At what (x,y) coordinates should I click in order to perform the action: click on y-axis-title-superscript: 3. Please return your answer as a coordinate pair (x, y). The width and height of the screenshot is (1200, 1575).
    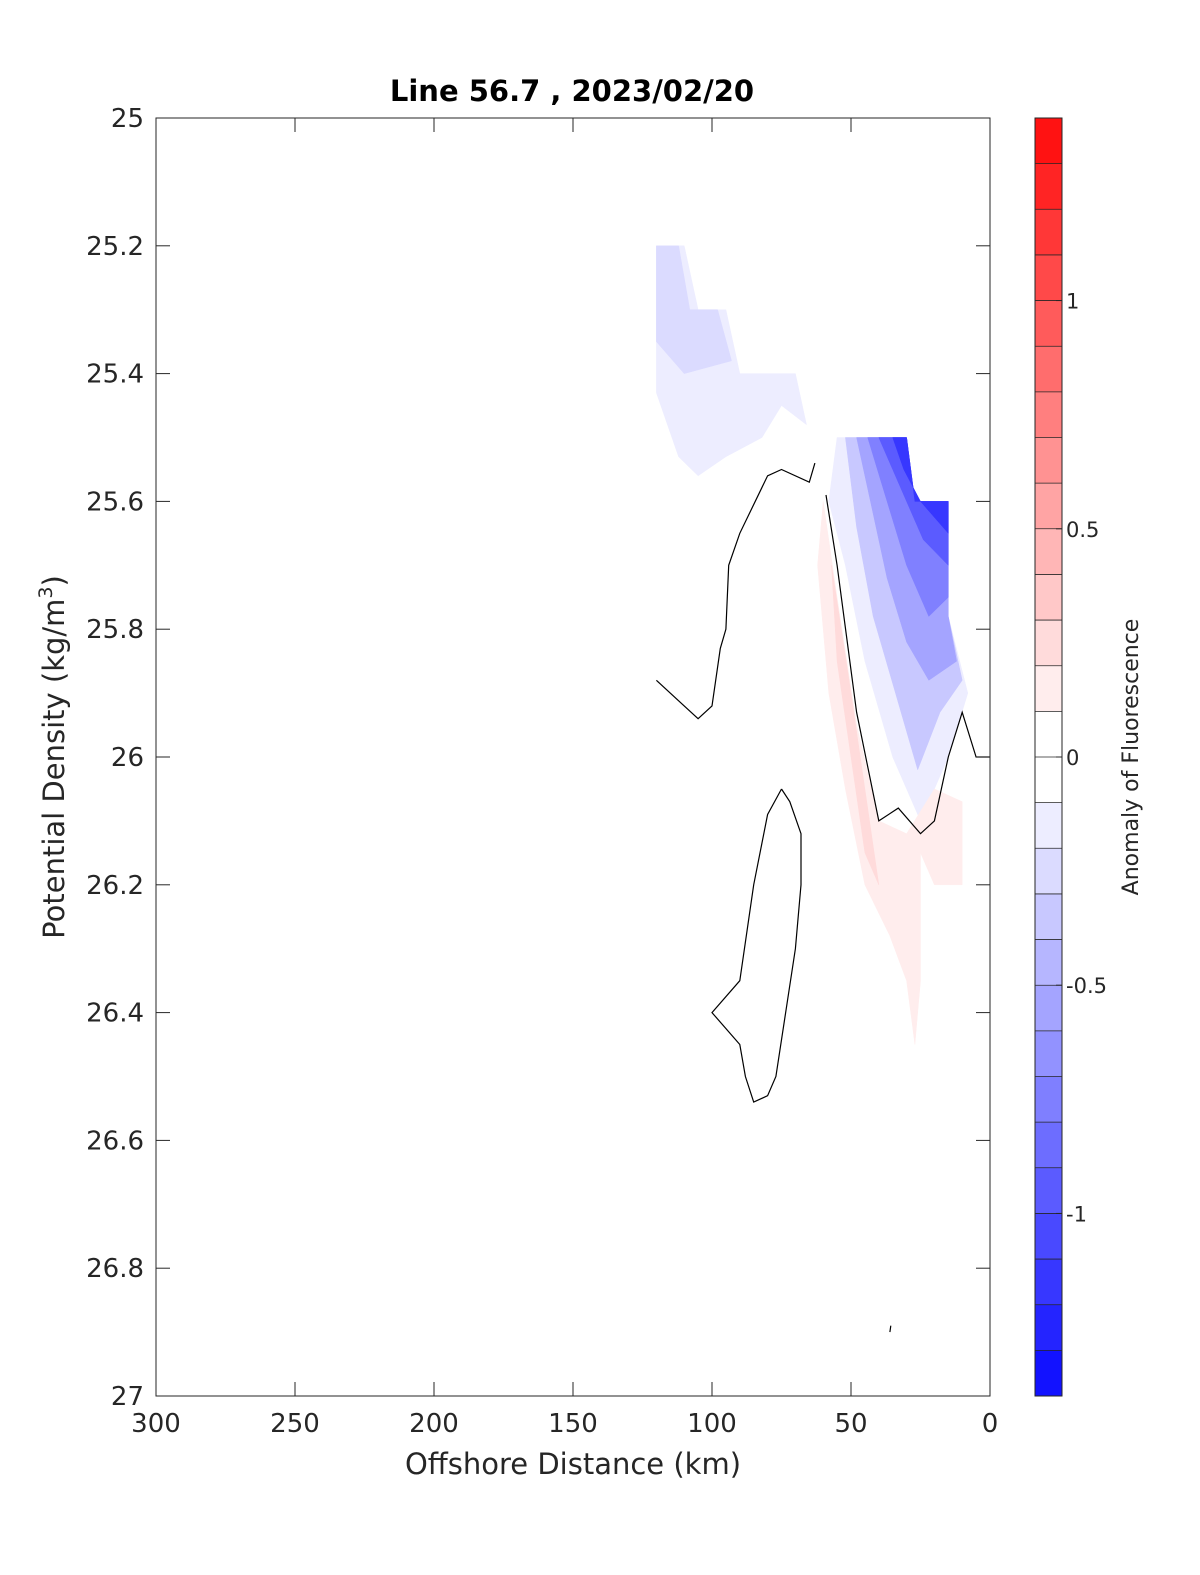
    Looking at the image, I should click on (46, 592).